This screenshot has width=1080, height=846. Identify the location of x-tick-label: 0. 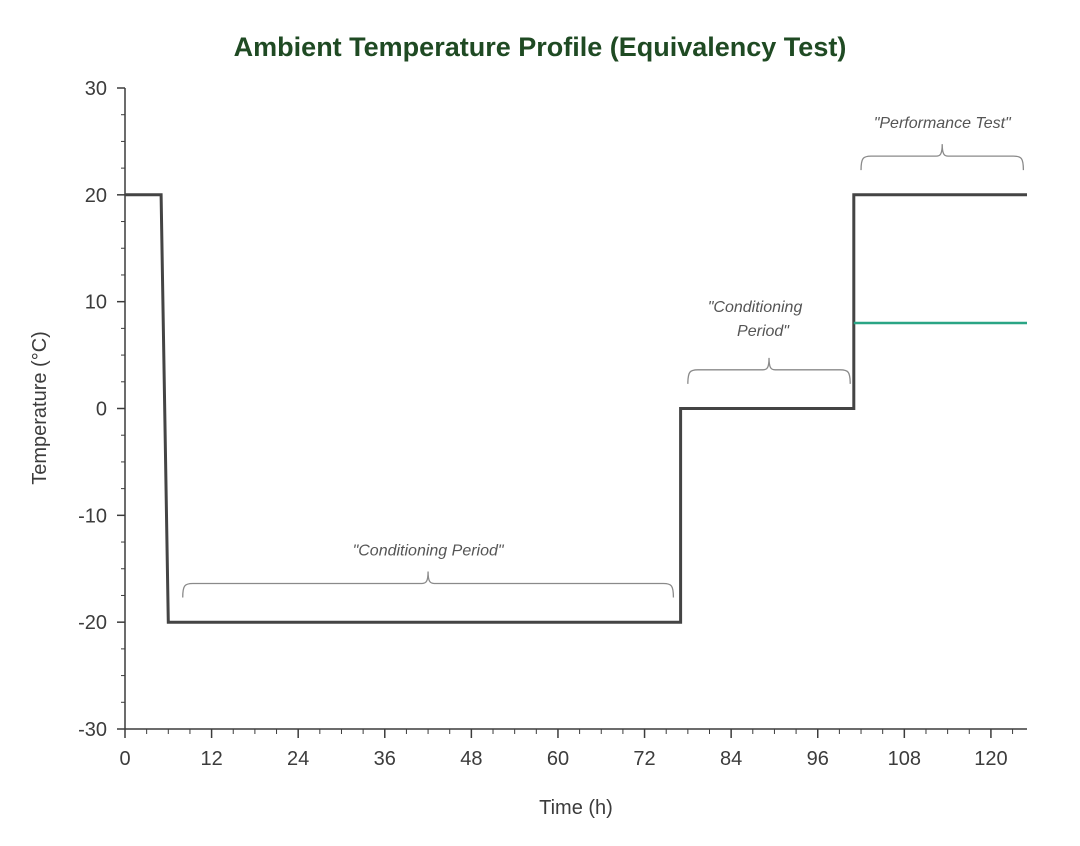
(124, 759).